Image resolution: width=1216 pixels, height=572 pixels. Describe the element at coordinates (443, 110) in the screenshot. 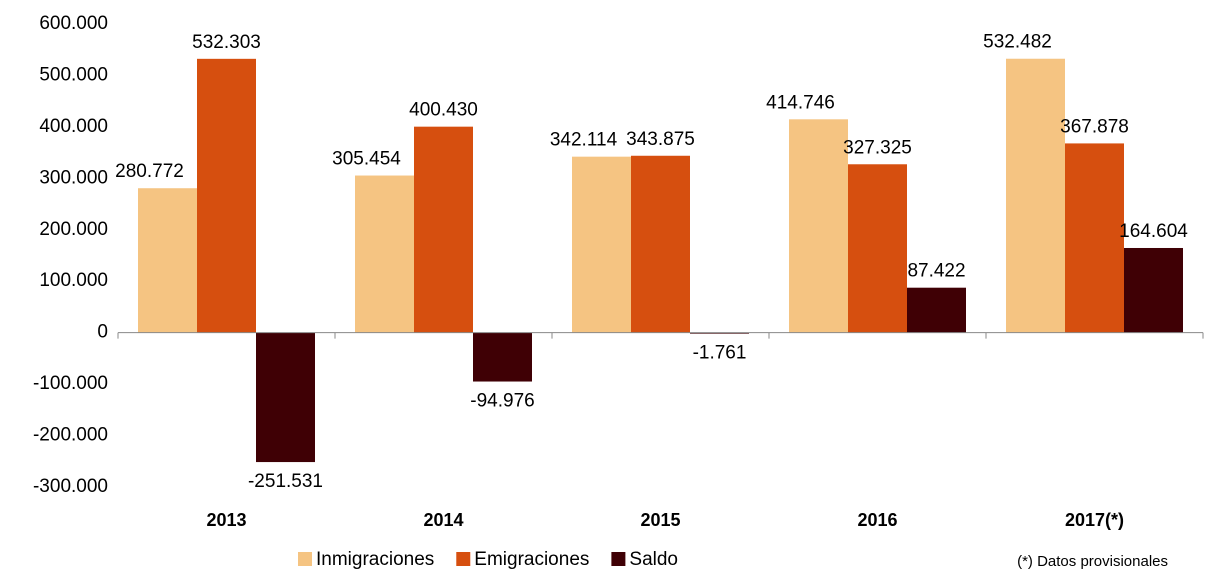

I see `value-label: 400.430` at that location.